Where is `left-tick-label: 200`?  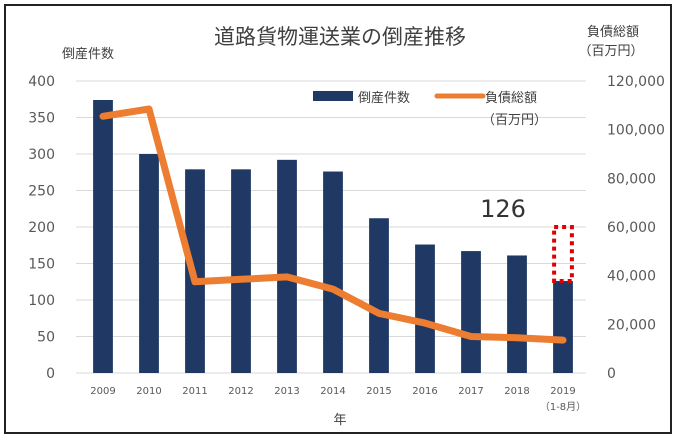
left-tick-label: 200 is located at coordinates (41, 228).